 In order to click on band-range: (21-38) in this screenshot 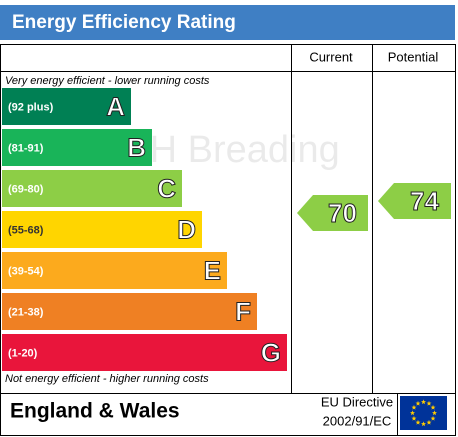, I will do `click(26, 312)`.